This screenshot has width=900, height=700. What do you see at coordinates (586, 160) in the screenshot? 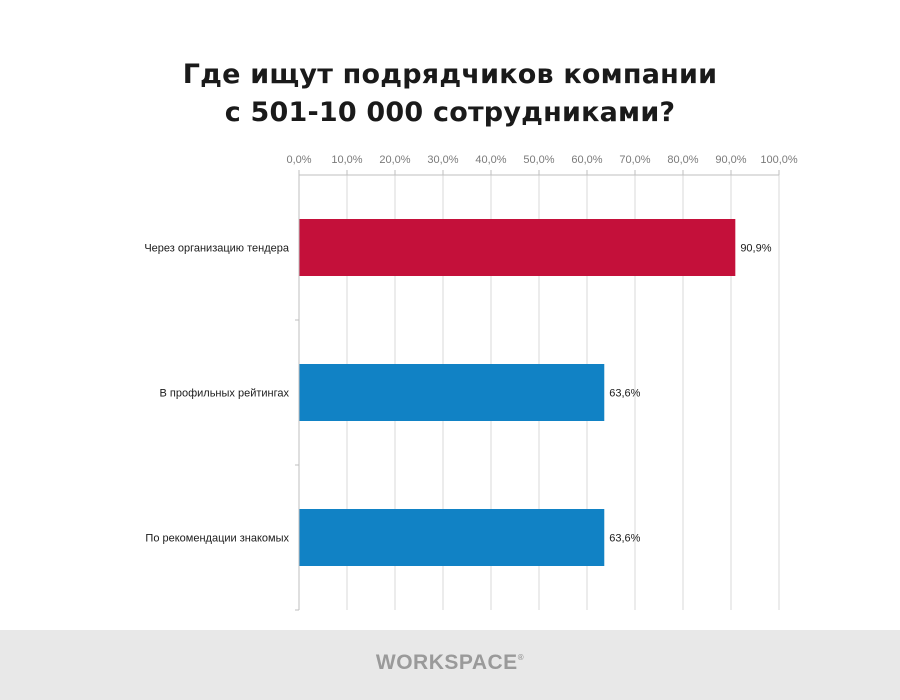
I see `x-tick-label: 60,0%` at bounding box center [586, 160].